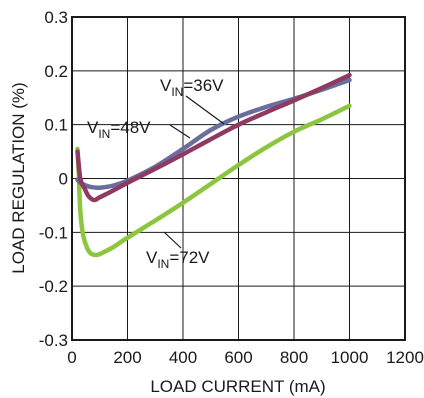  What do you see at coordinates (71, 357) in the screenshot?
I see `x-tick-label: 0` at bounding box center [71, 357].